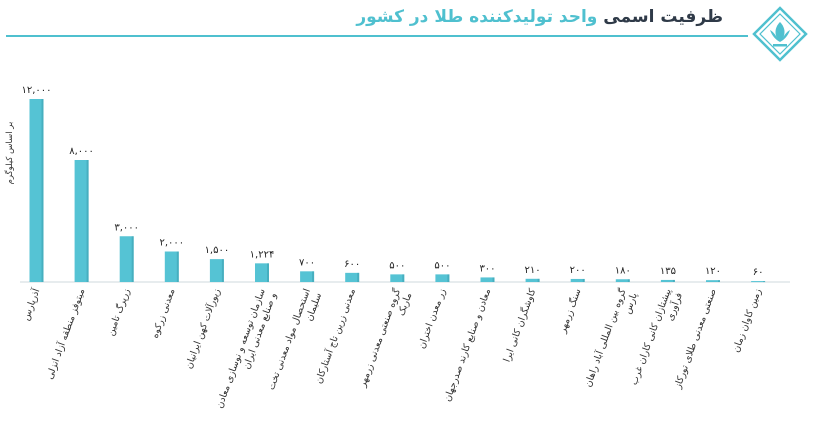  I want to click on value-label: ۲,۰۰۰, so click(171, 243).